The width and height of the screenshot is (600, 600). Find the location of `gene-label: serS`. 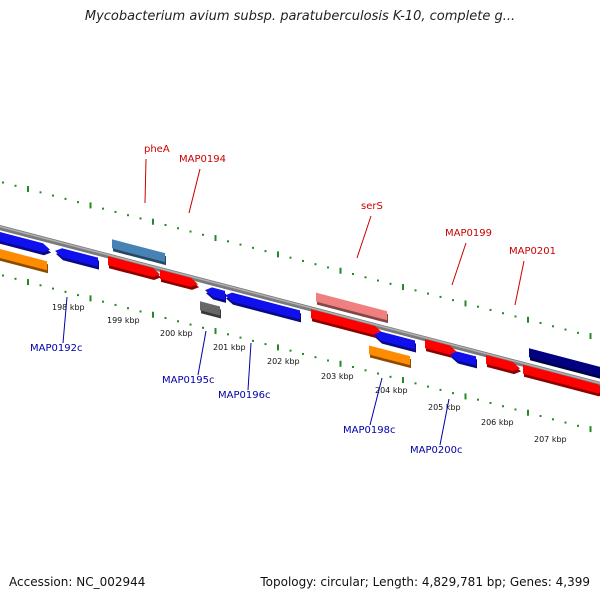

gene-label: serS is located at coordinates (372, 206).